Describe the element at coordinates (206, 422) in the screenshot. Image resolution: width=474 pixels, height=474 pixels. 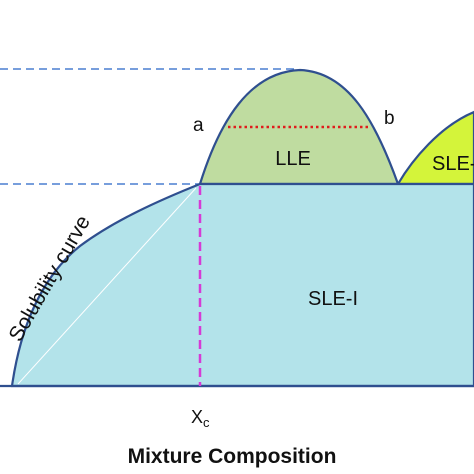
I see `xc-label-subscript: c` at that location.